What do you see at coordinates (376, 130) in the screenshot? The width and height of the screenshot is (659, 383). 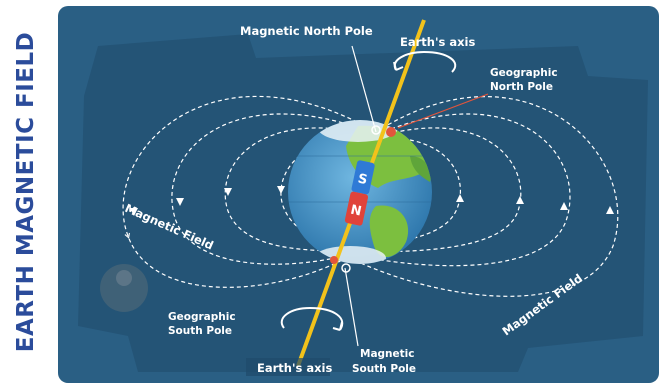 I see `magnetic-north-pole-marker` at bounding box center [376, 130].